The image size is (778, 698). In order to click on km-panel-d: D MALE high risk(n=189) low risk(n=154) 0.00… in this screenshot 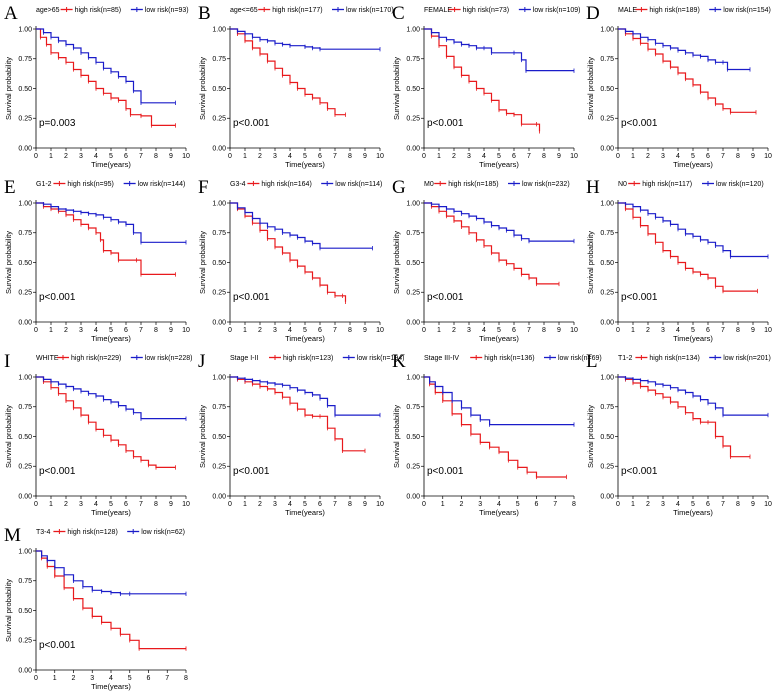, I will do `click(681, 89)`.